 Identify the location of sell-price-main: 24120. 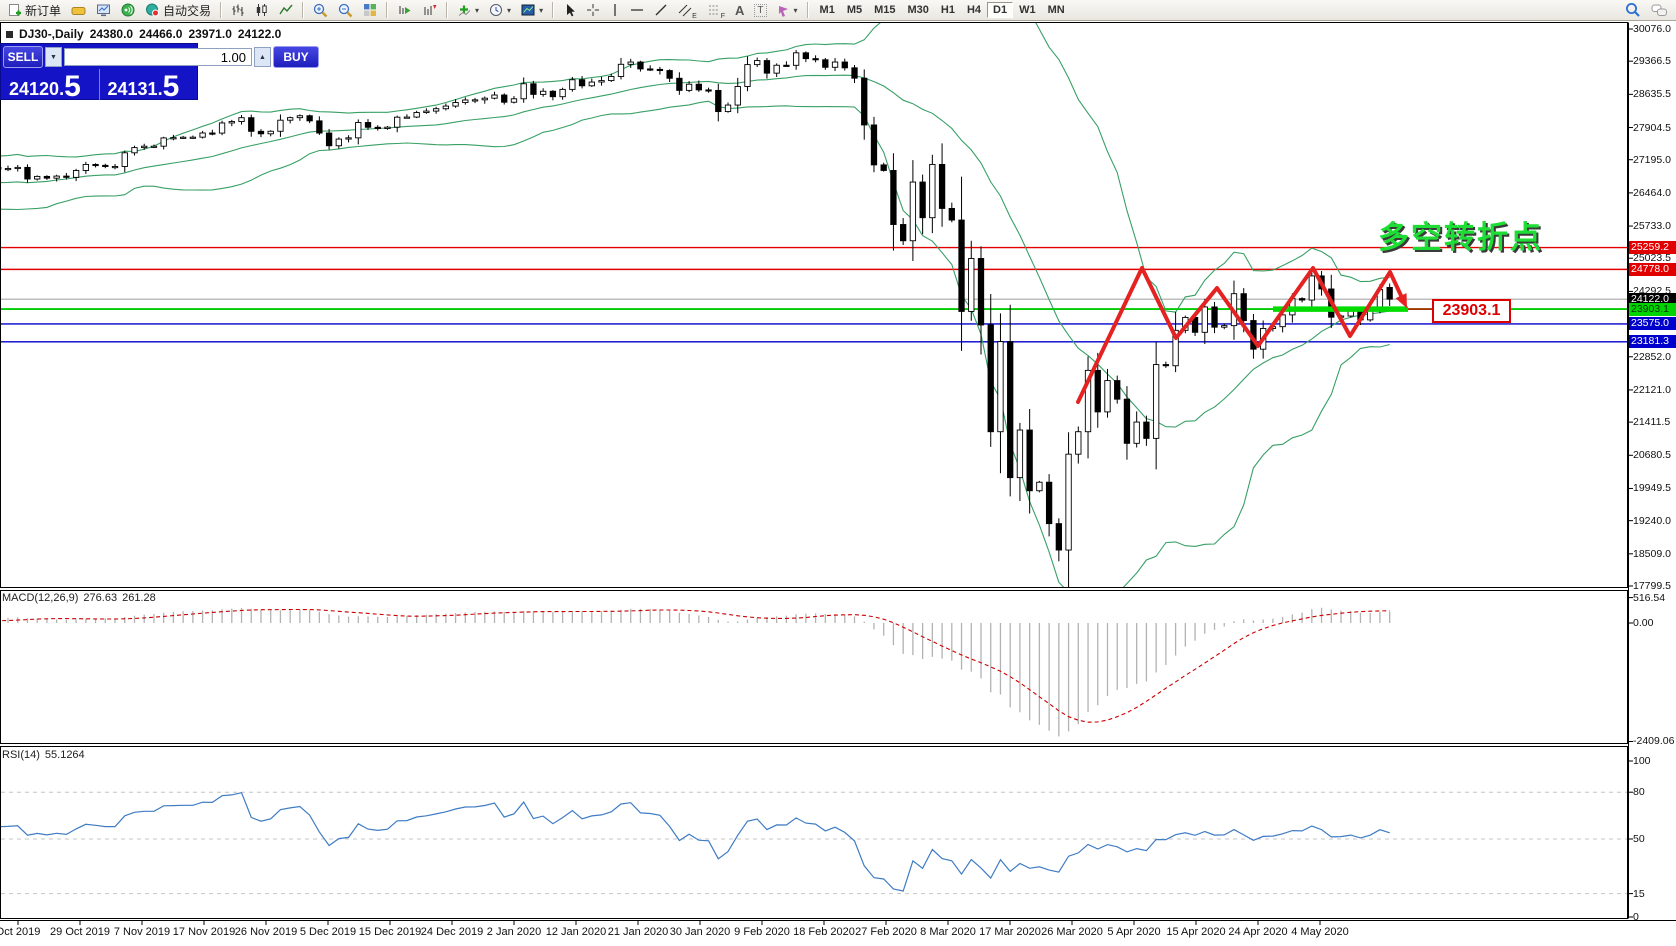
(34, 89).